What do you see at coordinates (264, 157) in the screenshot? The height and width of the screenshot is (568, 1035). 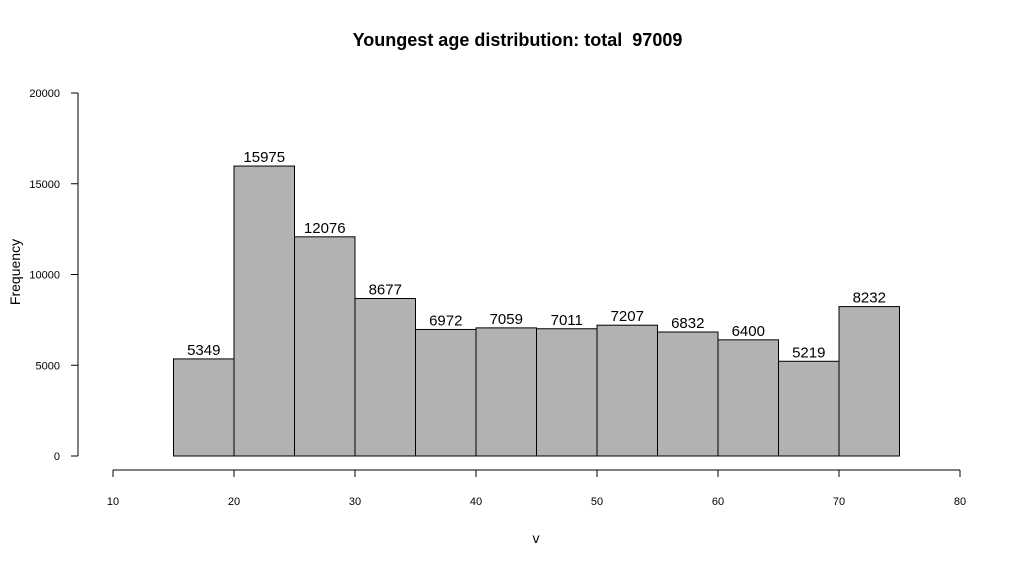 I see `bar-count-label: 15975` at bounding box center [264, 157].